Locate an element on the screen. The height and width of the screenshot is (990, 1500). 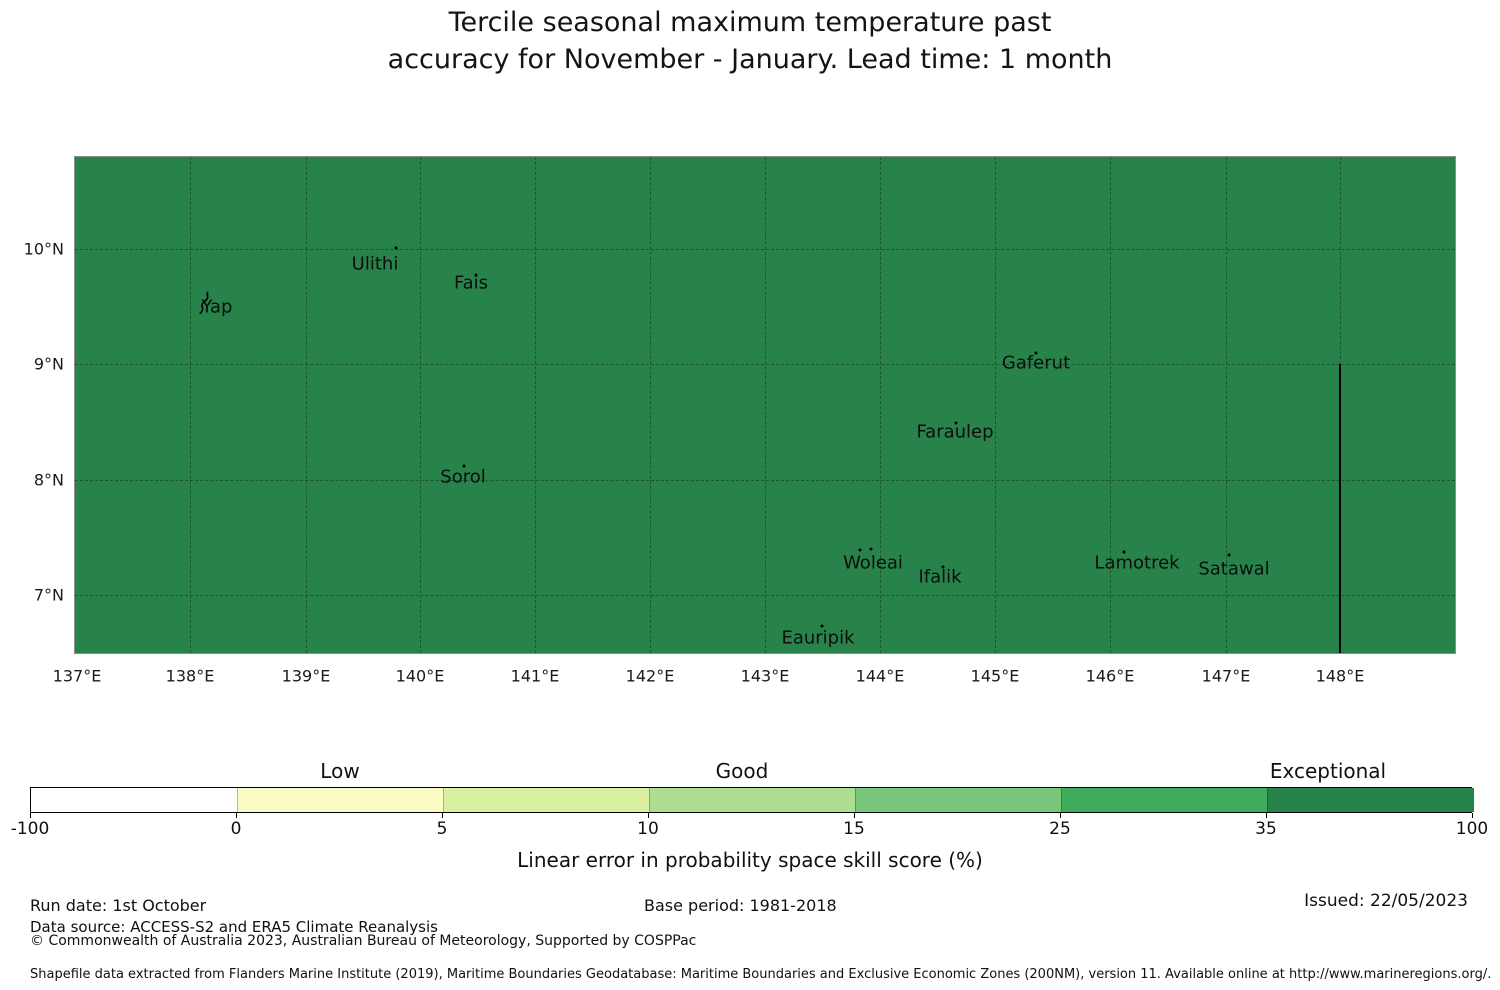
island-label-woleai: Woleai is located at coordinates (873, 563).